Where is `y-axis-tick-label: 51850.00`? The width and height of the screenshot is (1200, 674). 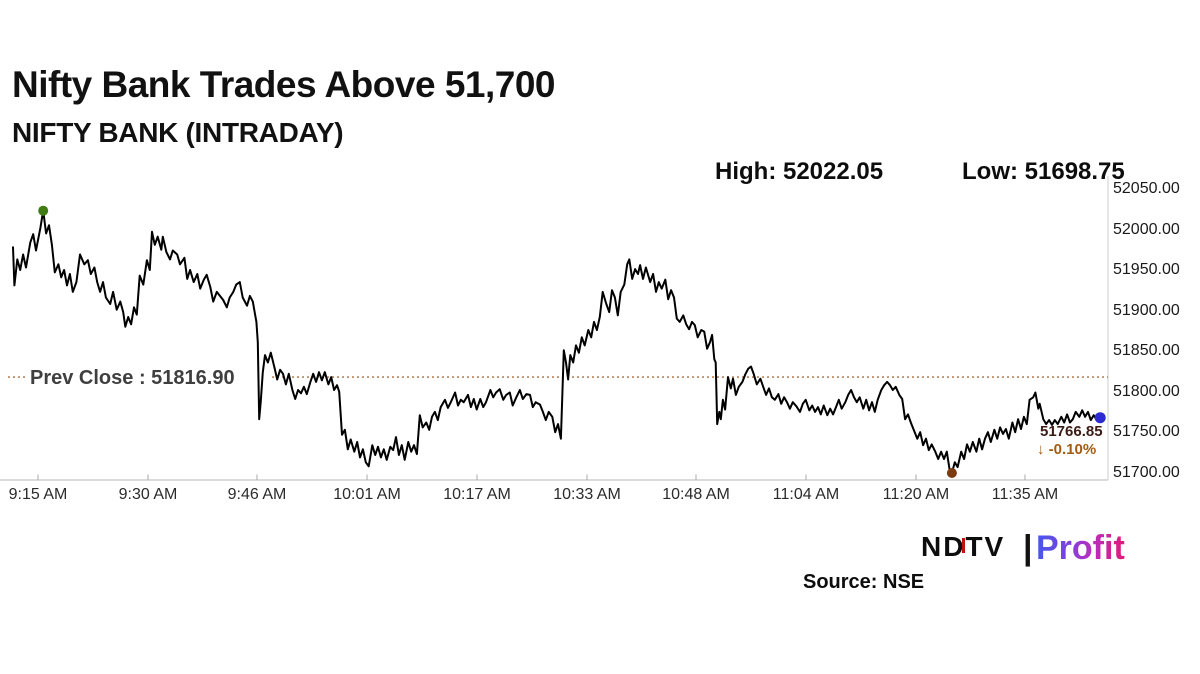
y-axis-tick-label: 51850.00 is located at coordinates (1146, 351).